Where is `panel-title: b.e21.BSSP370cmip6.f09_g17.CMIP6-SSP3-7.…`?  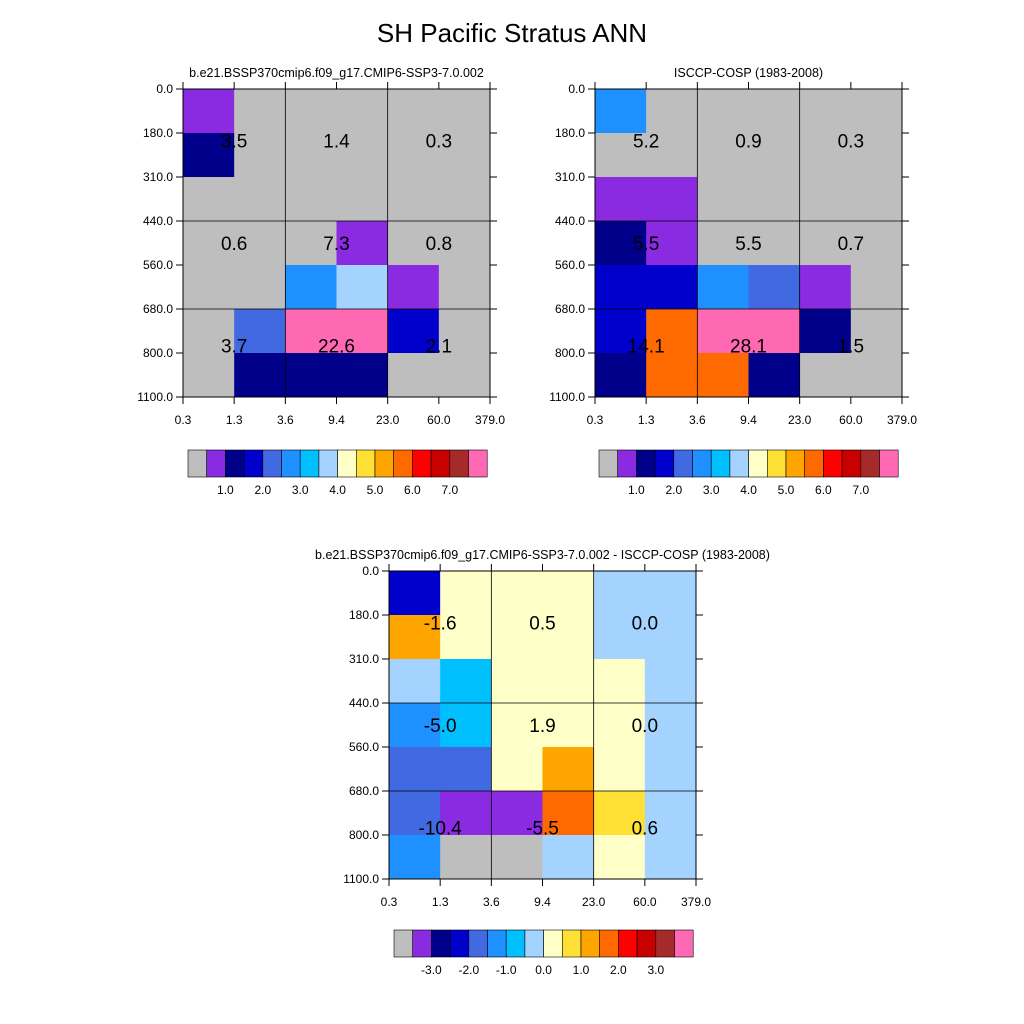 panel-title: b.e21.BSSP370cmip6.f09_g17.CMIP6-SSP3-7.… is located at coordinates (542, 555).